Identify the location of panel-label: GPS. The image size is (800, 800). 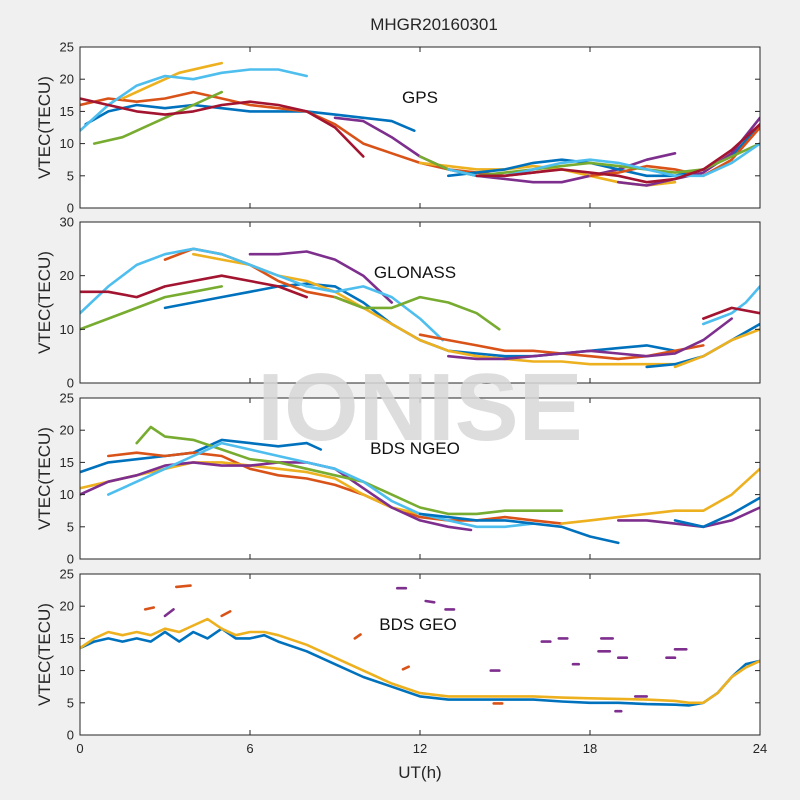
(420, 97).